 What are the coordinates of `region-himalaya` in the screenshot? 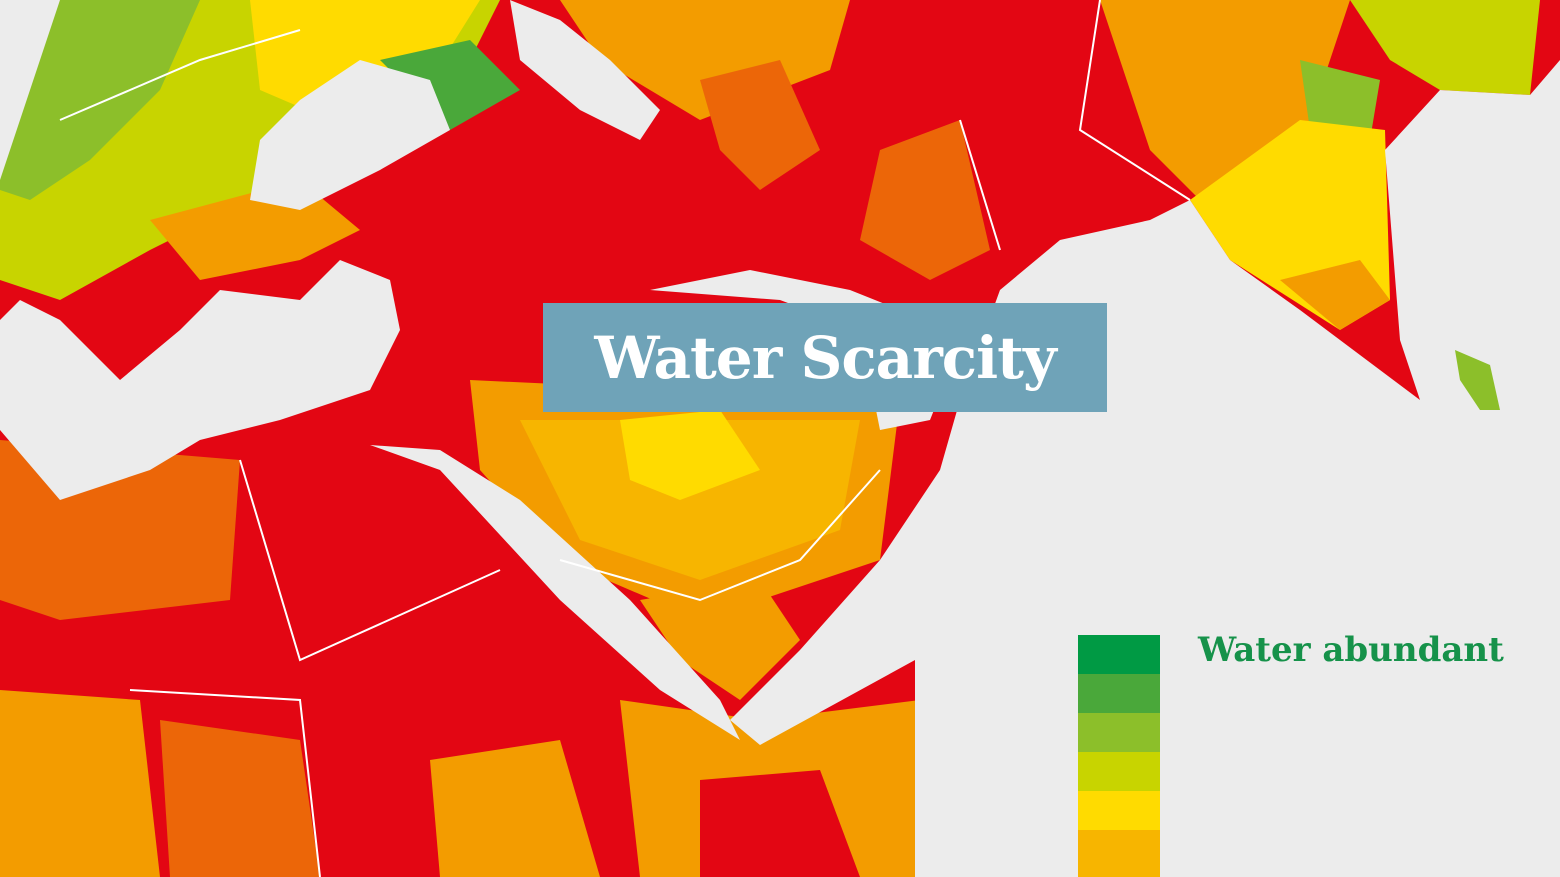 It's located at (1445, 47).